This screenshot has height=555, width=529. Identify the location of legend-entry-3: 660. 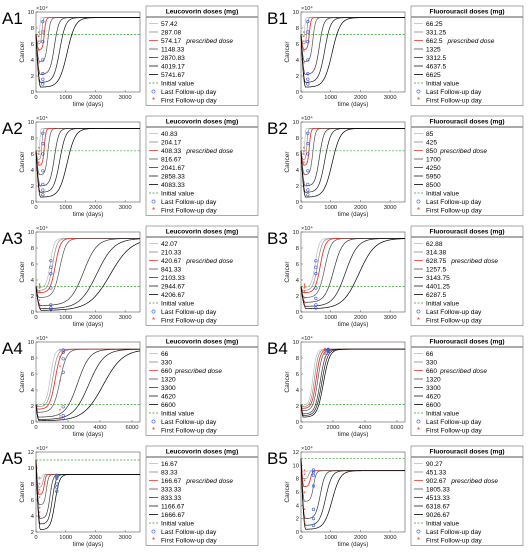
(166, 371).